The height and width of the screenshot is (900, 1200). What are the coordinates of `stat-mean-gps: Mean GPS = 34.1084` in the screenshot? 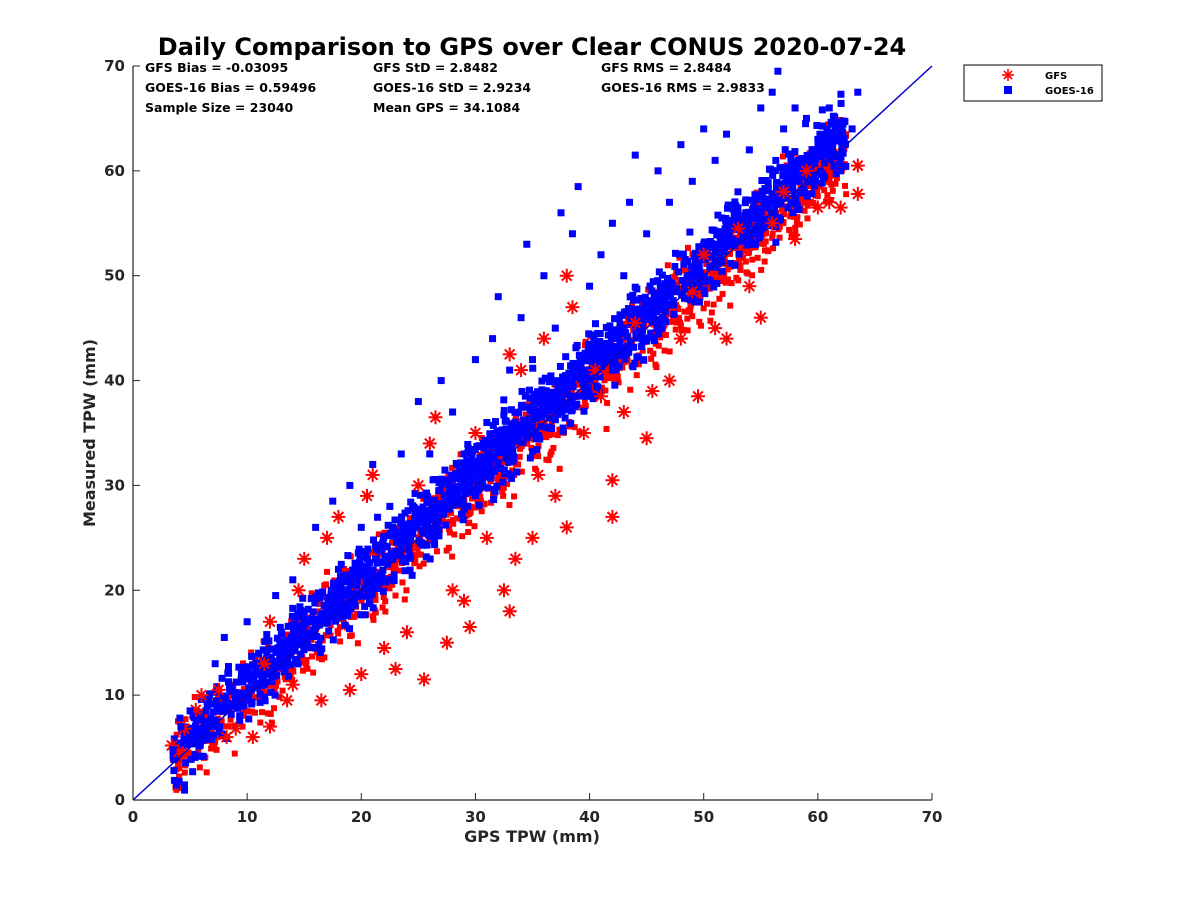 It's located at (446, 107).